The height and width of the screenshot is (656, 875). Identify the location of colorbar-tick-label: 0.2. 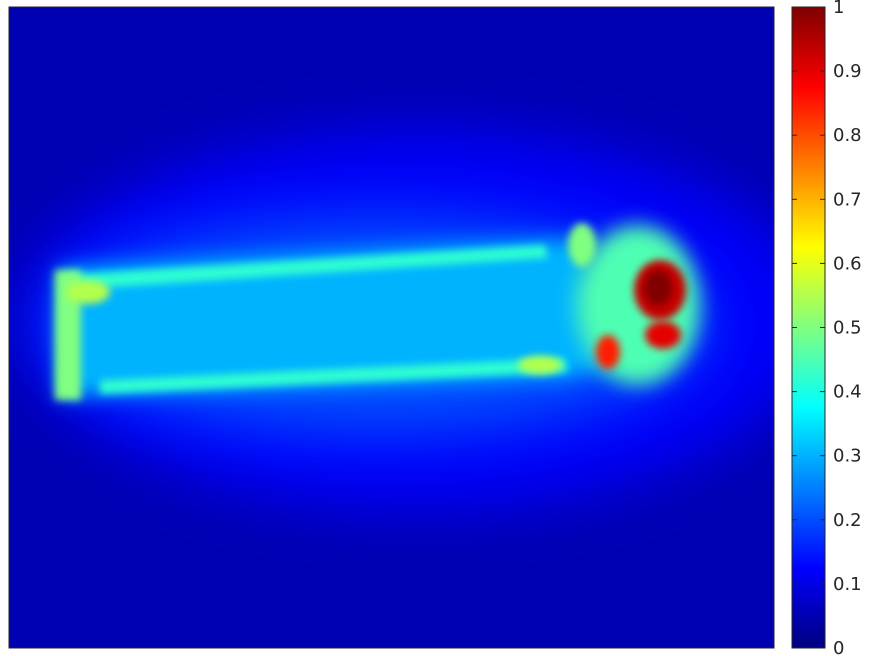
(847, 520).